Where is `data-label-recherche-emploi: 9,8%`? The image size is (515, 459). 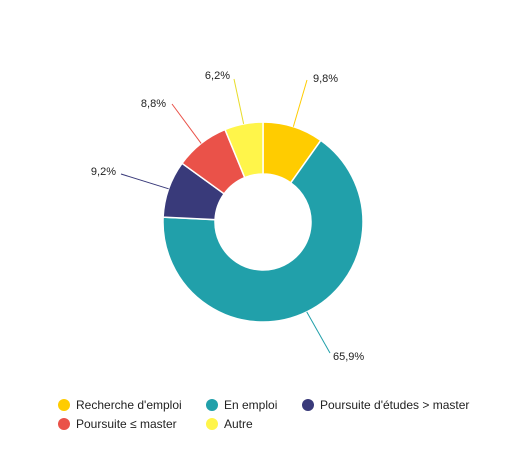
data-label-recherche-emploi: 9,8% is located at coordinates (325, 79).